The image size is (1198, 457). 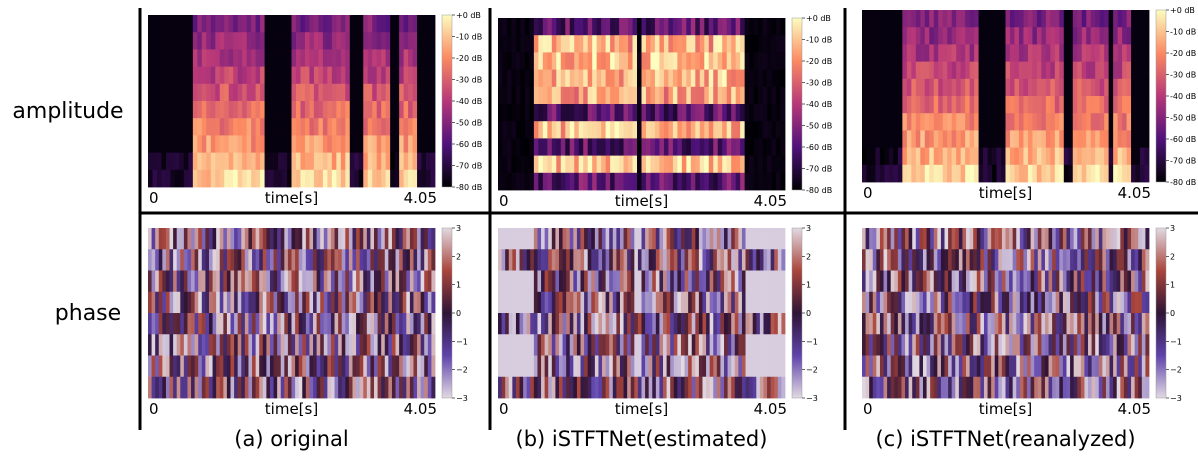 I want to click on x-start-label: 0, so click(x=154, y=198).